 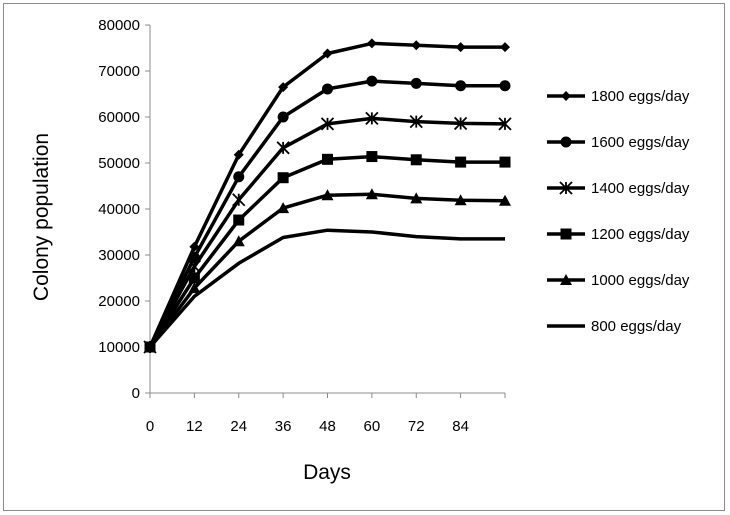 I want to click on y-tick-label: 0, so click(x=136, y=393).